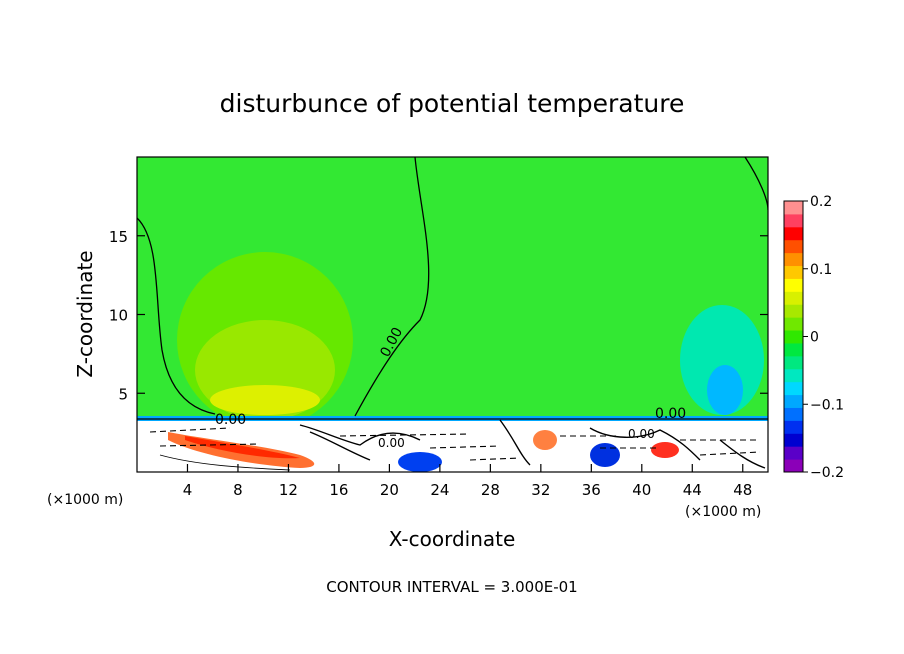 This screenshot has width=904, height=654. I want to click on x-tick-label: 20, so click(389, 490).